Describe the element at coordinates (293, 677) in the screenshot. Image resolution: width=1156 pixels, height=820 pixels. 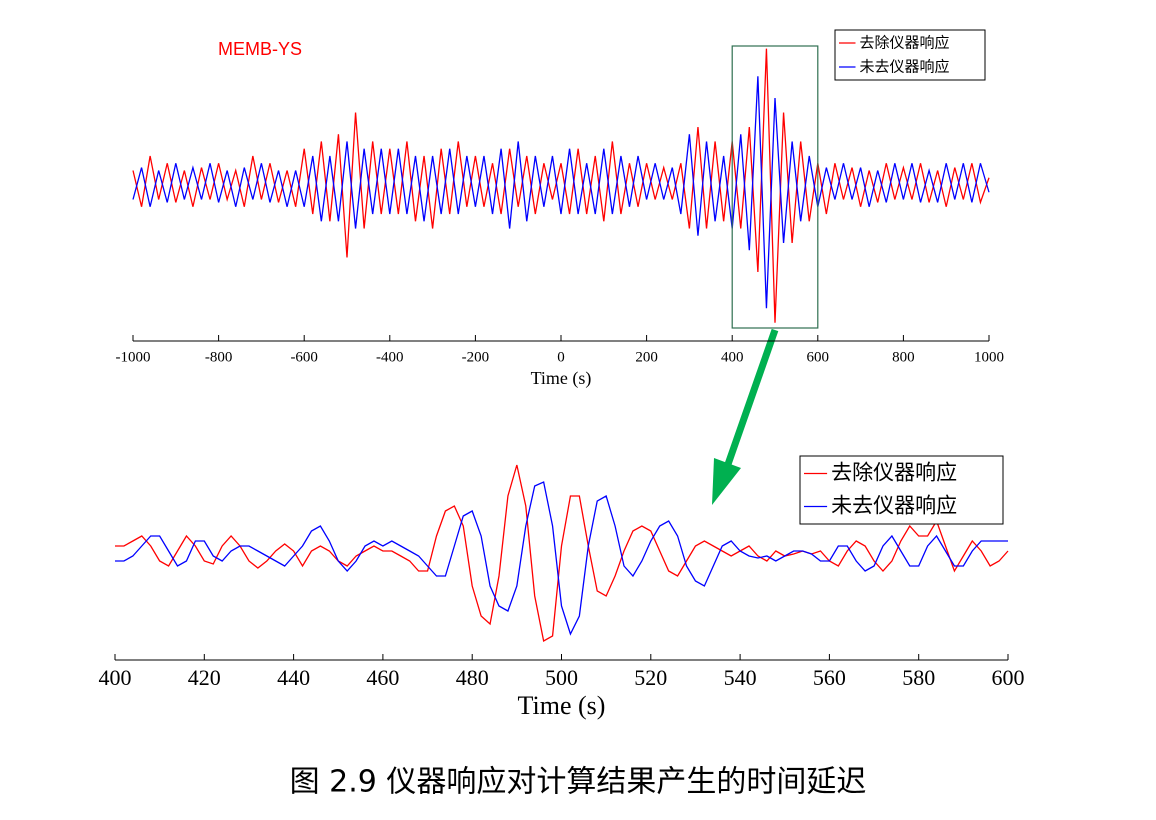
I see `x-tick-label: 440` at that location.